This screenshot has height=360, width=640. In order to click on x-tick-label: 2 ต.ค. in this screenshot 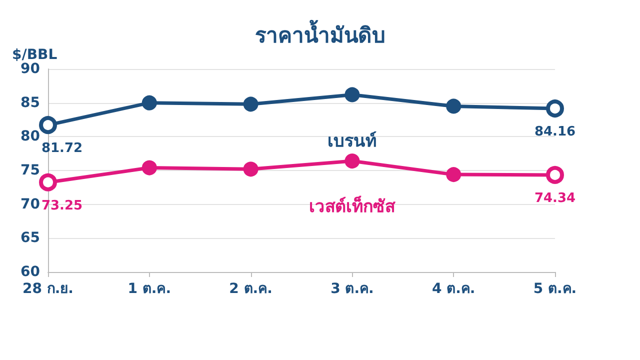, I will do `click(250, 289)`.